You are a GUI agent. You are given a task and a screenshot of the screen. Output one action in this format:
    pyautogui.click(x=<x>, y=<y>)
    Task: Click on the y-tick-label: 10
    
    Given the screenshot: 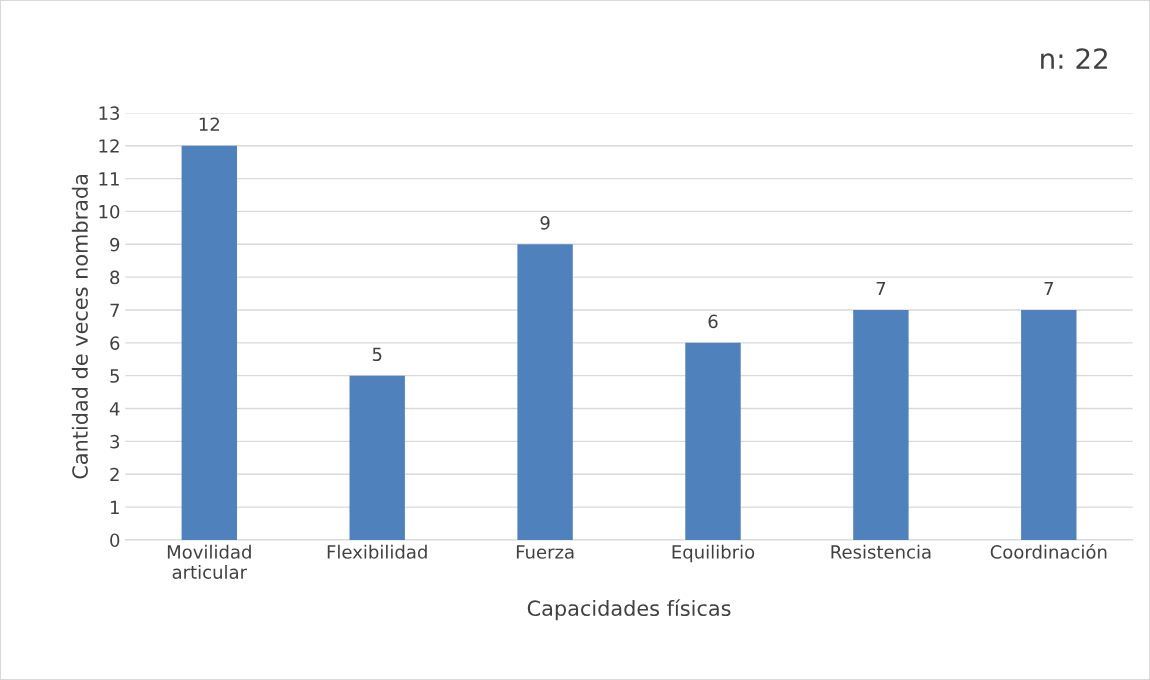 What is the action you would take?
    pyautogui.click(x=109, y=211)
    